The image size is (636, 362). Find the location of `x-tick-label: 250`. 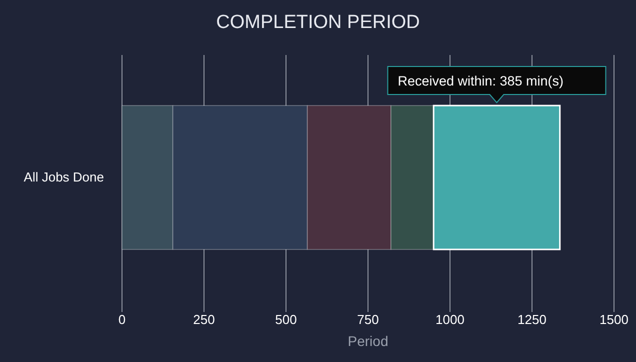

x-tick-label: 250 is located at coordinates (204, 319).